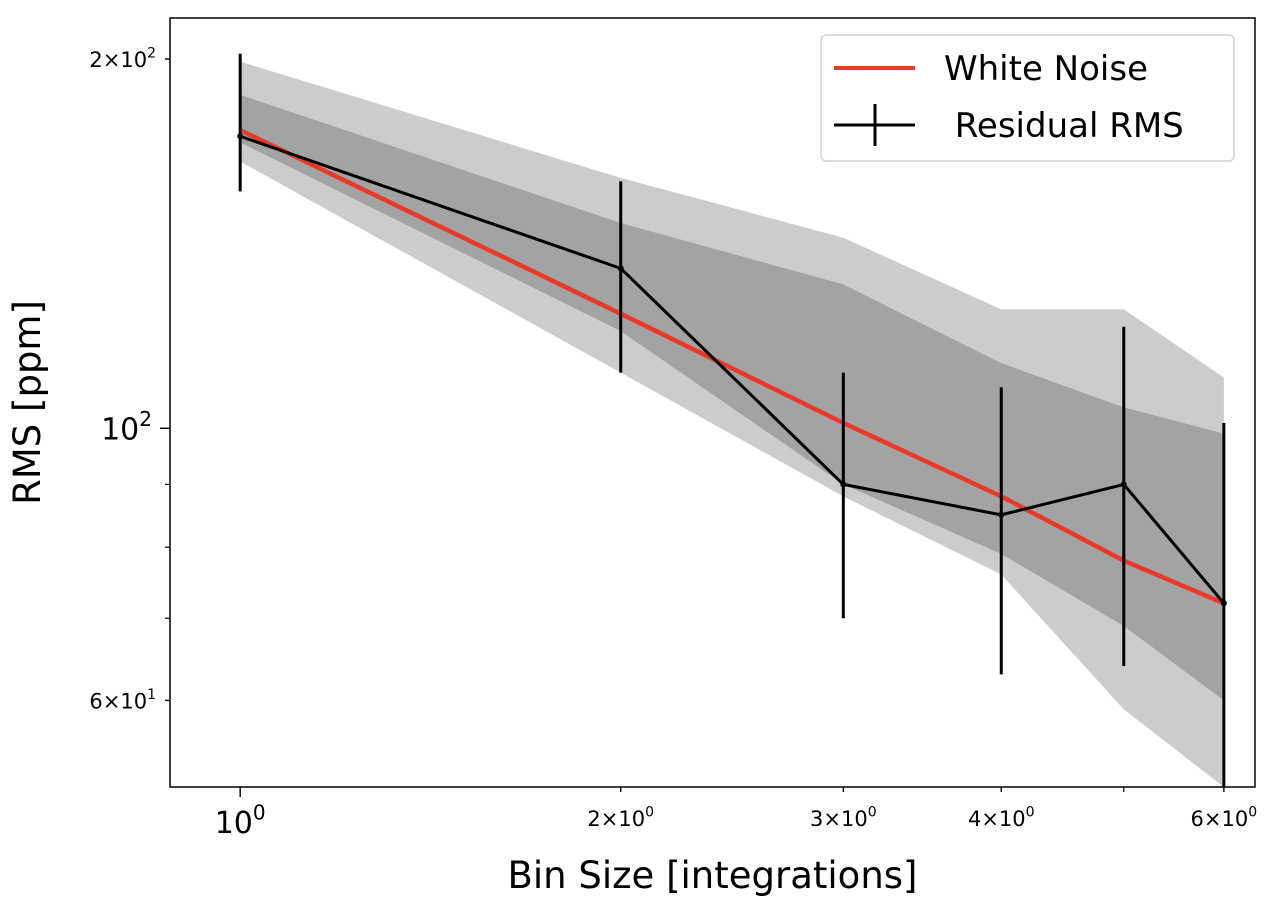 This screenshot has width=1266, height=910. Describe the element at coordinates (95, 60) in the screenshot. I see `y-tick-label-1-mantissa: 2` at that location.